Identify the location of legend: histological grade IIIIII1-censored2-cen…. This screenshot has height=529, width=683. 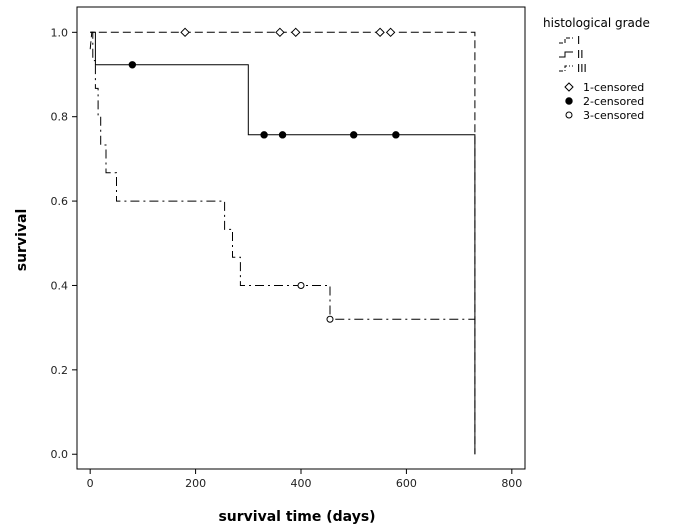
(596, 69).